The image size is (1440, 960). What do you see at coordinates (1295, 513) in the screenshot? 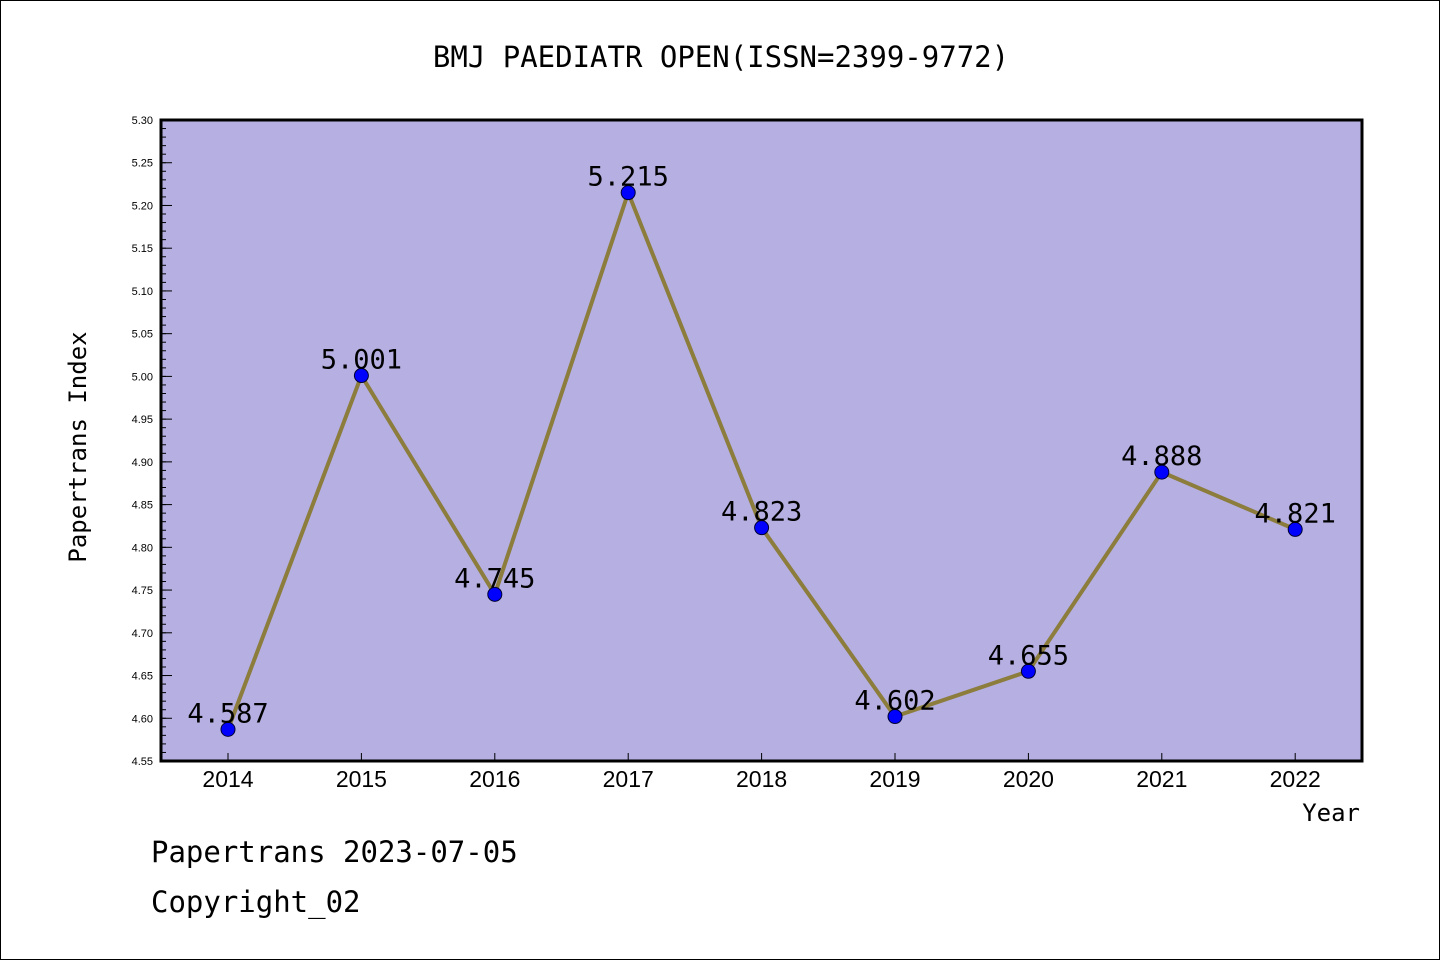
I see `data-label: 4.821` at bounding box center [1295, 513].